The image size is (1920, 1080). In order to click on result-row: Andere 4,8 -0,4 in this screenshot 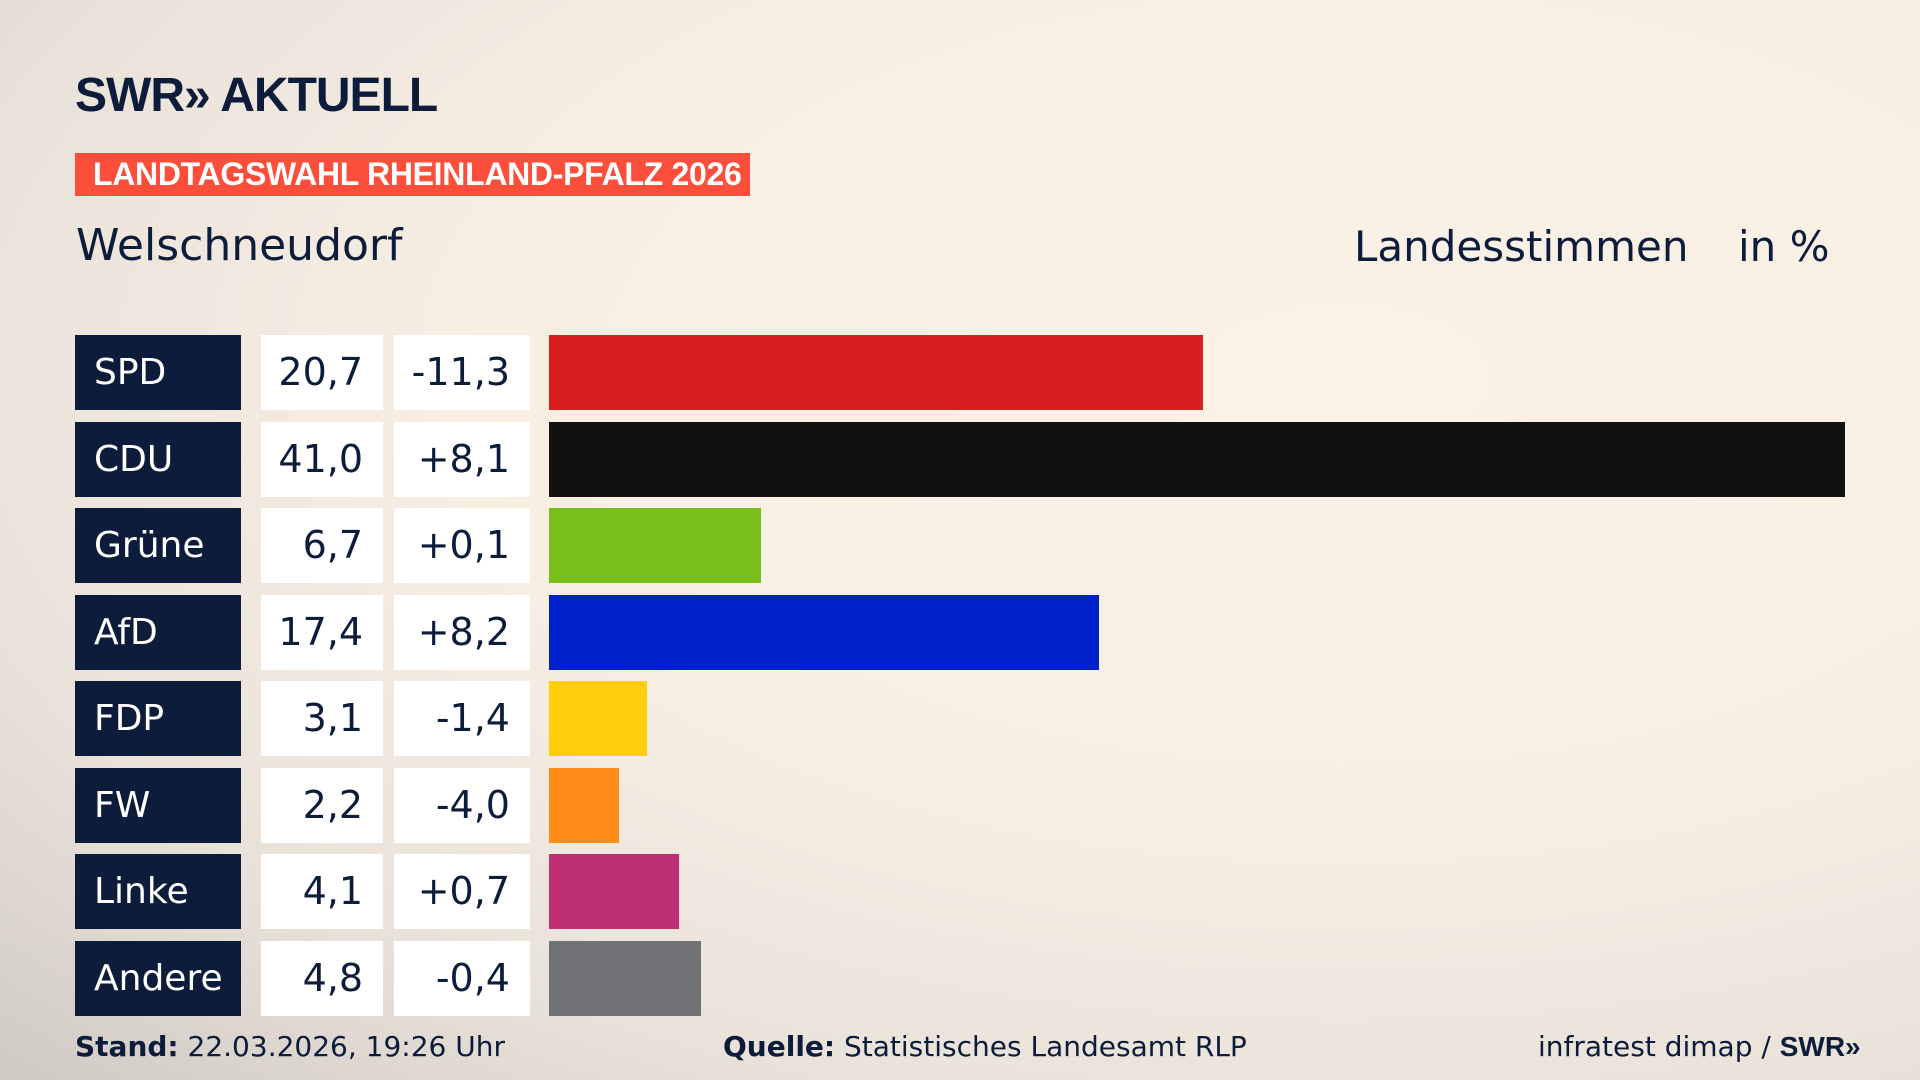, I will do `click(960, 978)`.